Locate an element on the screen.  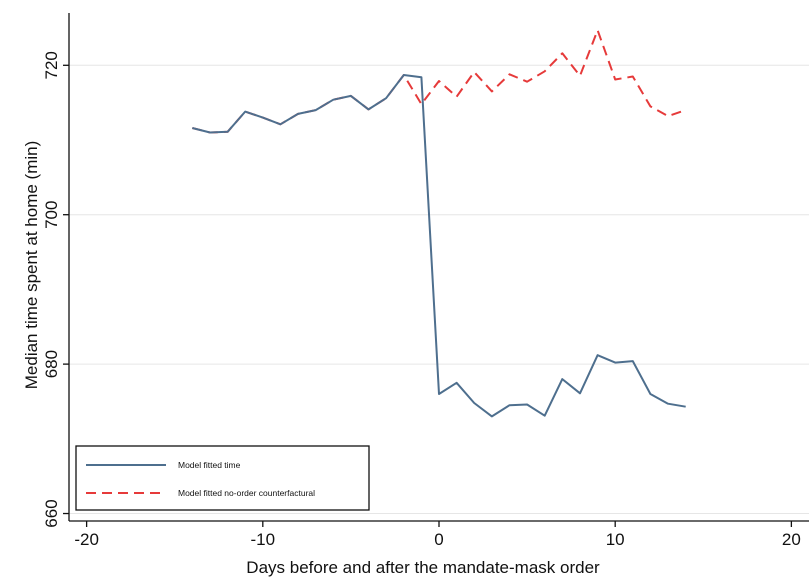
y-tick-label-660: 660 is located at coordinates (51, 513).